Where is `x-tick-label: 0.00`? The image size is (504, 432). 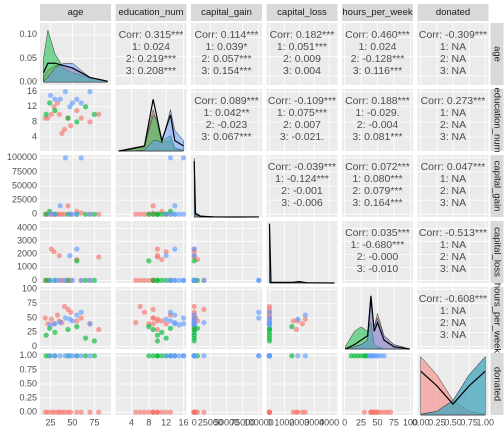 x-tick-label: 0.00 is located at coordinates (421, 422).